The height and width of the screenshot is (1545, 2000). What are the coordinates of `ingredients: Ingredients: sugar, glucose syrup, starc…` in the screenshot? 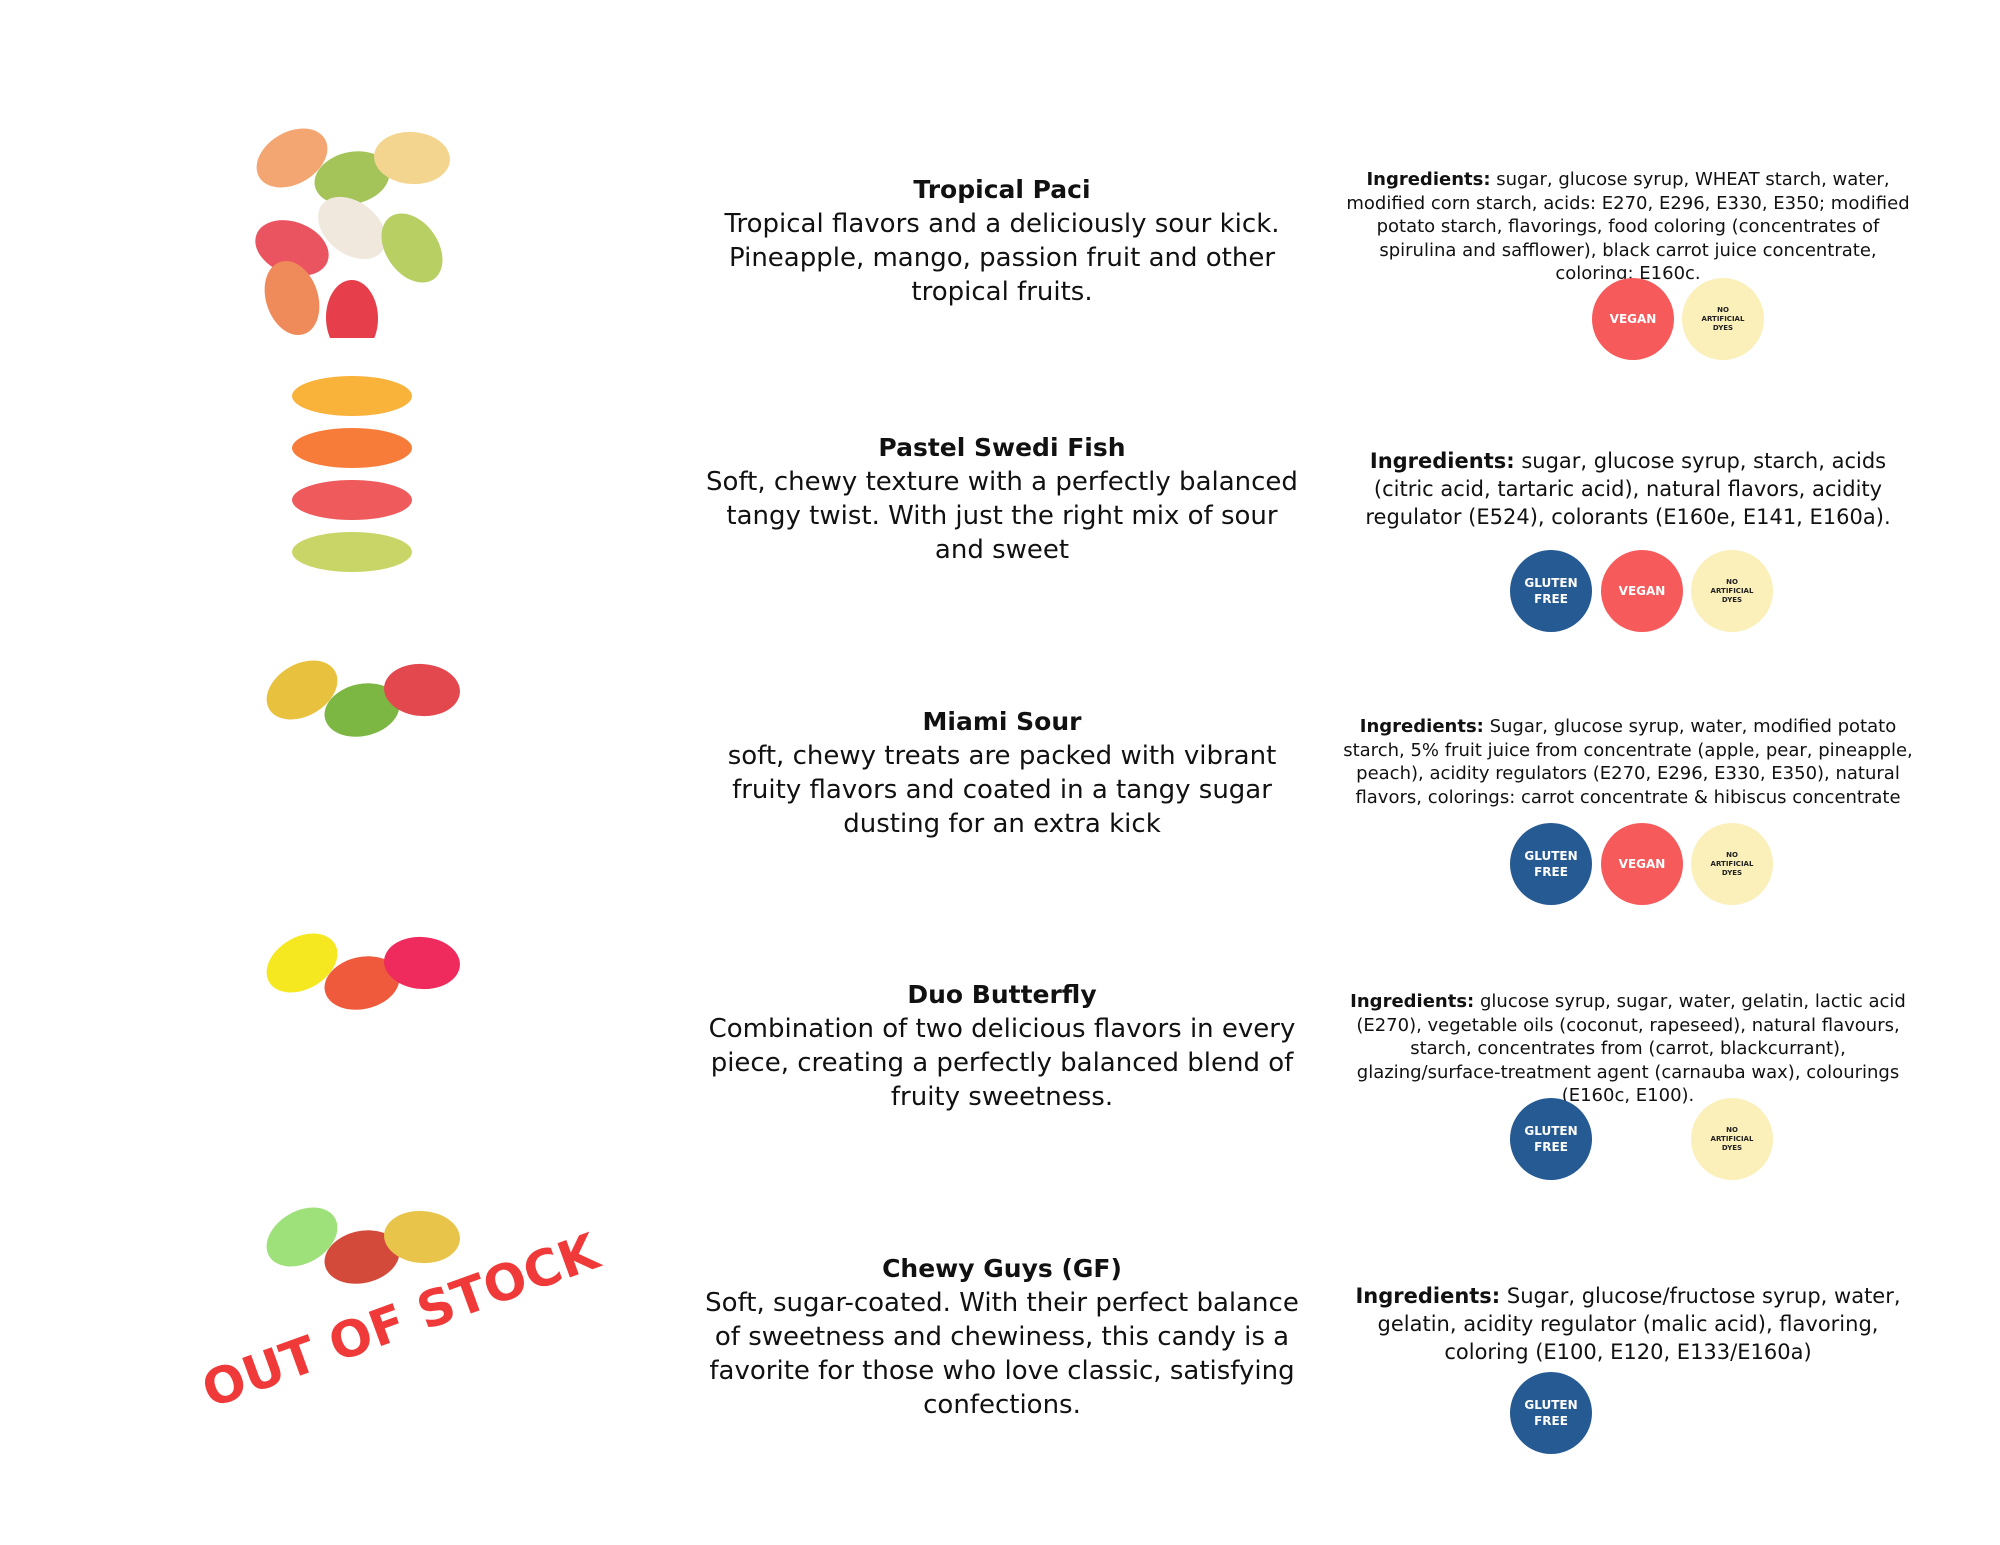 It's located at (1628, 489).